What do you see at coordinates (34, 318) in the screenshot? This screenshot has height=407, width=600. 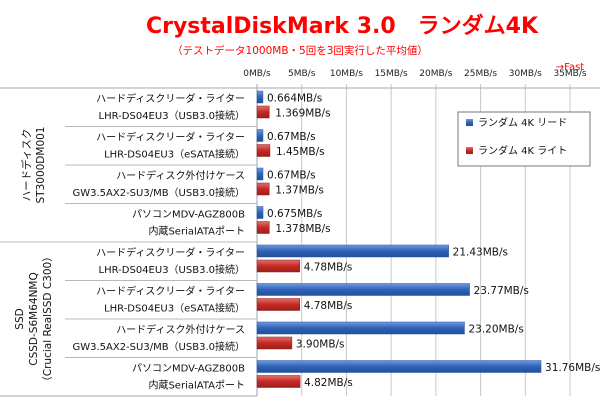 I see `group-label: CSSD-S6M64NMQ` at bounding box center [34, 318].